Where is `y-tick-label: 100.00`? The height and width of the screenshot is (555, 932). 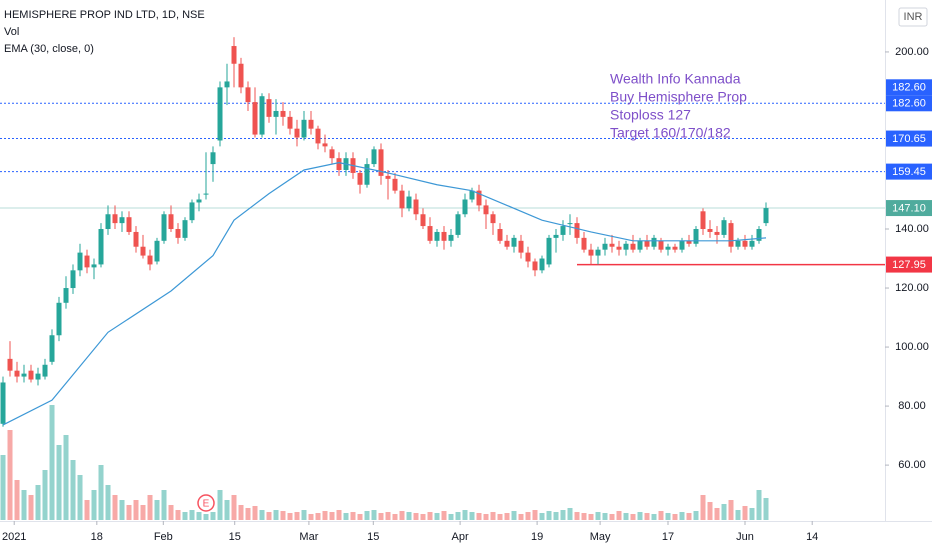
y-tick-label: 100.00 is located at coordinates (912, 347).